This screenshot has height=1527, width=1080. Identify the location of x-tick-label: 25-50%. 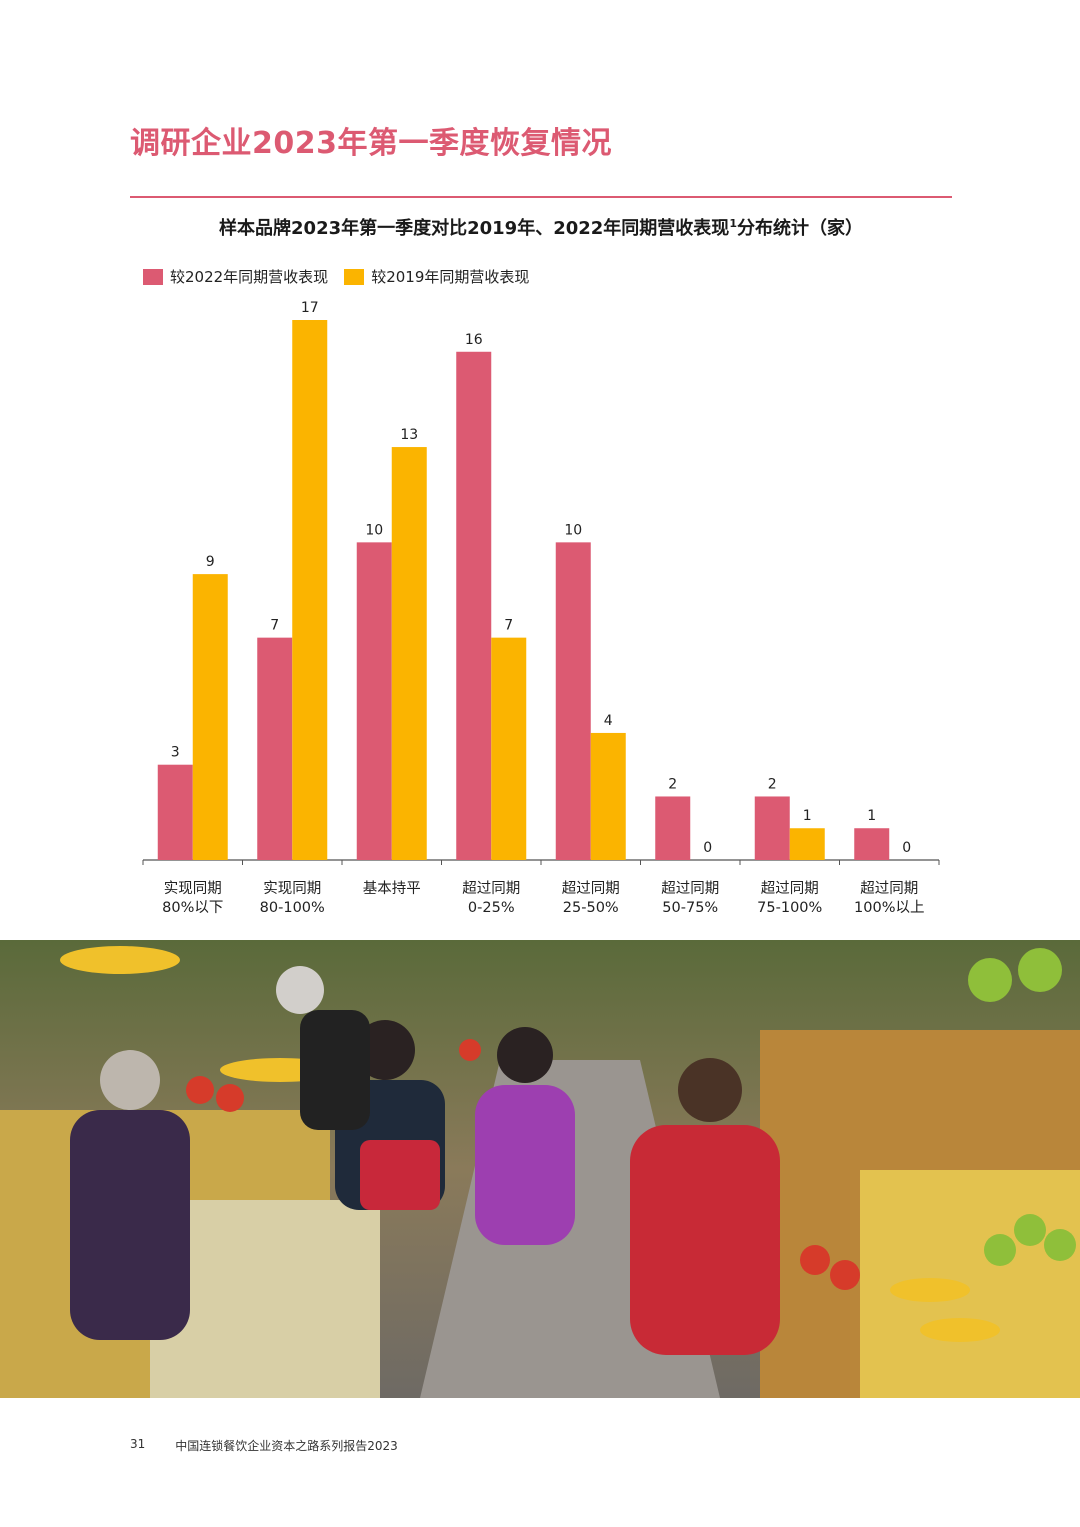
(591, 908).